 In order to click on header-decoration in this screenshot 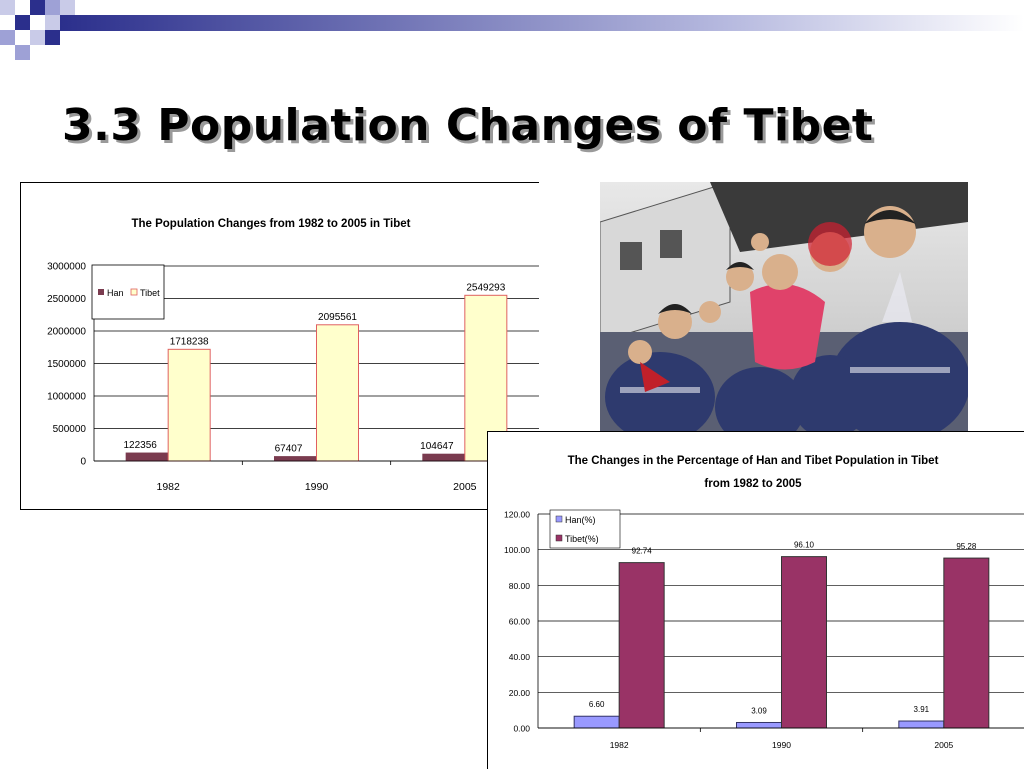, I will do `click(512, 30)`.